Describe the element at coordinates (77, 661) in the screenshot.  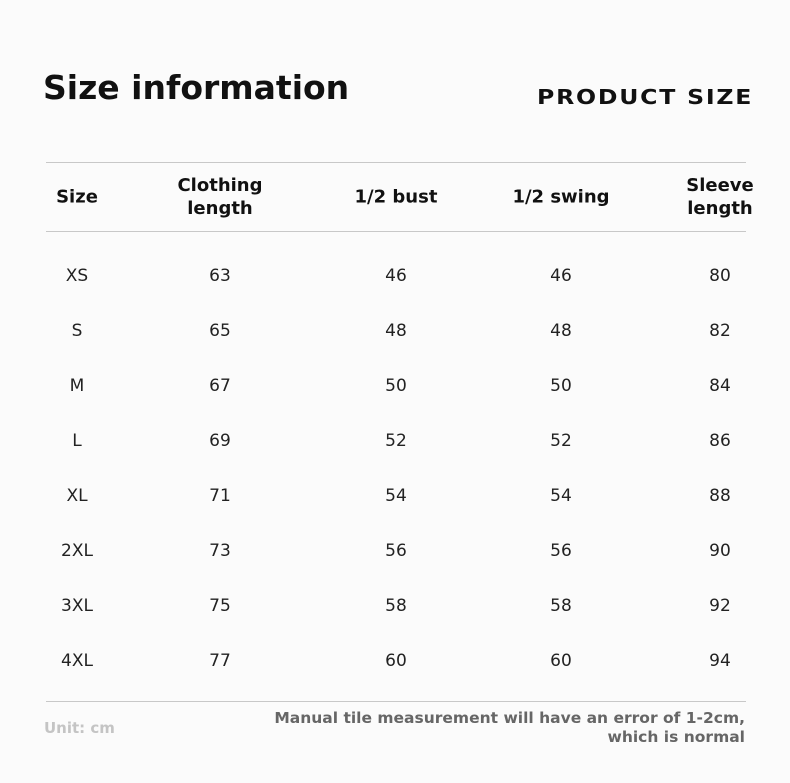
I see `table-cell: 4XL` at that location.